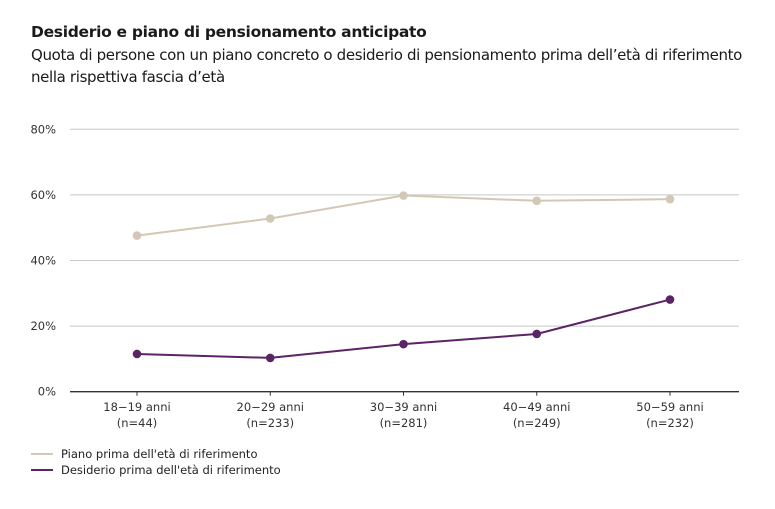 The height and width of the screenshot is (509, 775). Describe the element at coordinates (42, 454) in the screenshot. I see `legend-swatch-piano` at that location.